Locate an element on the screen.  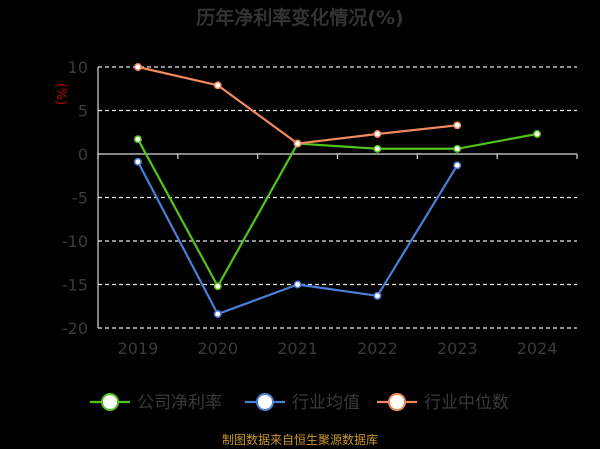
x-tick-label: 2023 is located at coordinates (457, 348).